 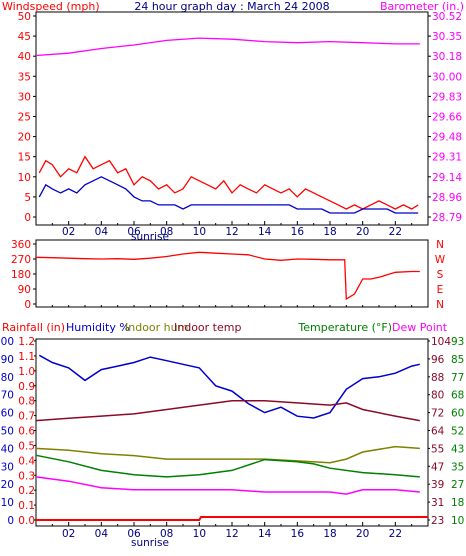 I want to click on humidity-y-tick: 80, so click(x=7, y=378).